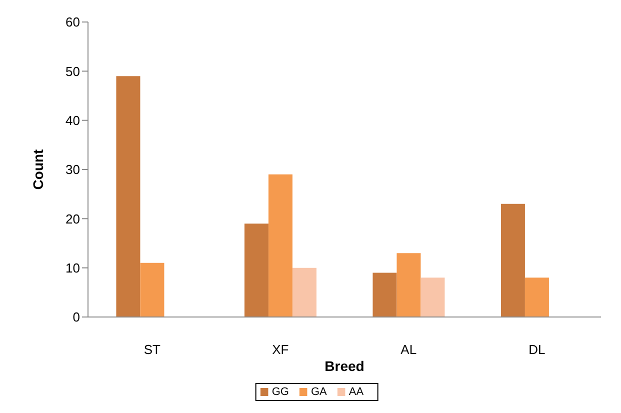 Image resolution: width=621 pixels, height=413 pixels. I want to click on legend-label: AA, so click(356, 392).